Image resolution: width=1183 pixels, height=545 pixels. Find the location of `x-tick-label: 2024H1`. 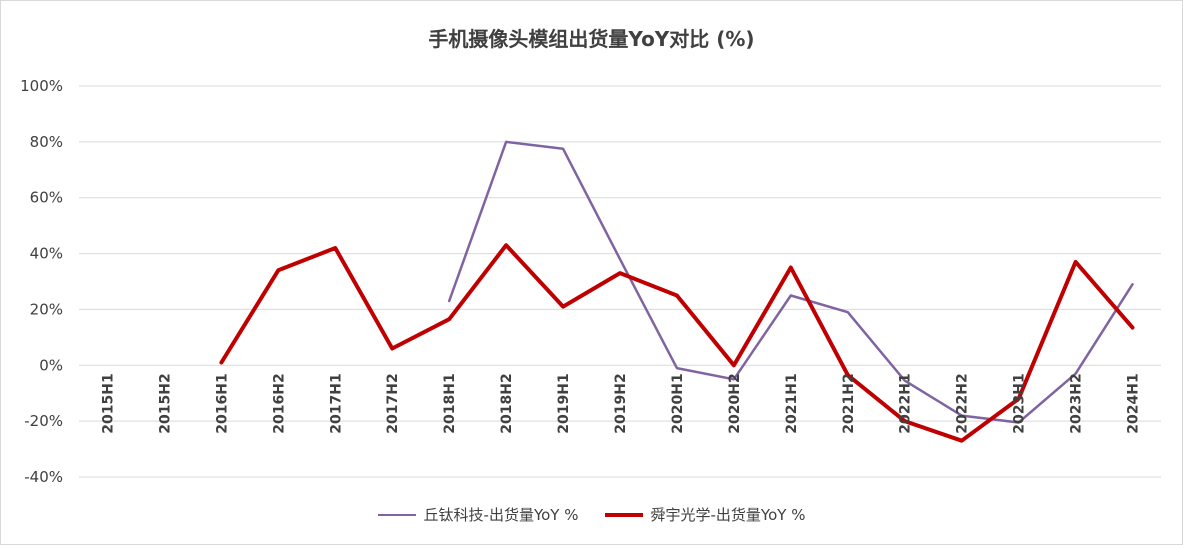

x-tick-label: 2024H1 is located at coordinates (1134, 403).